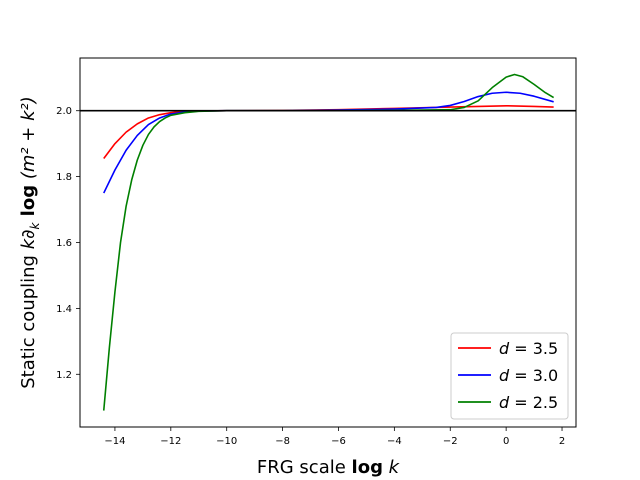 The width and height of the screenshot is (640, 480). Describe the element at coordinates (64, 243) in the screenshot. I see `y-tick-label: 1.6` at that location.